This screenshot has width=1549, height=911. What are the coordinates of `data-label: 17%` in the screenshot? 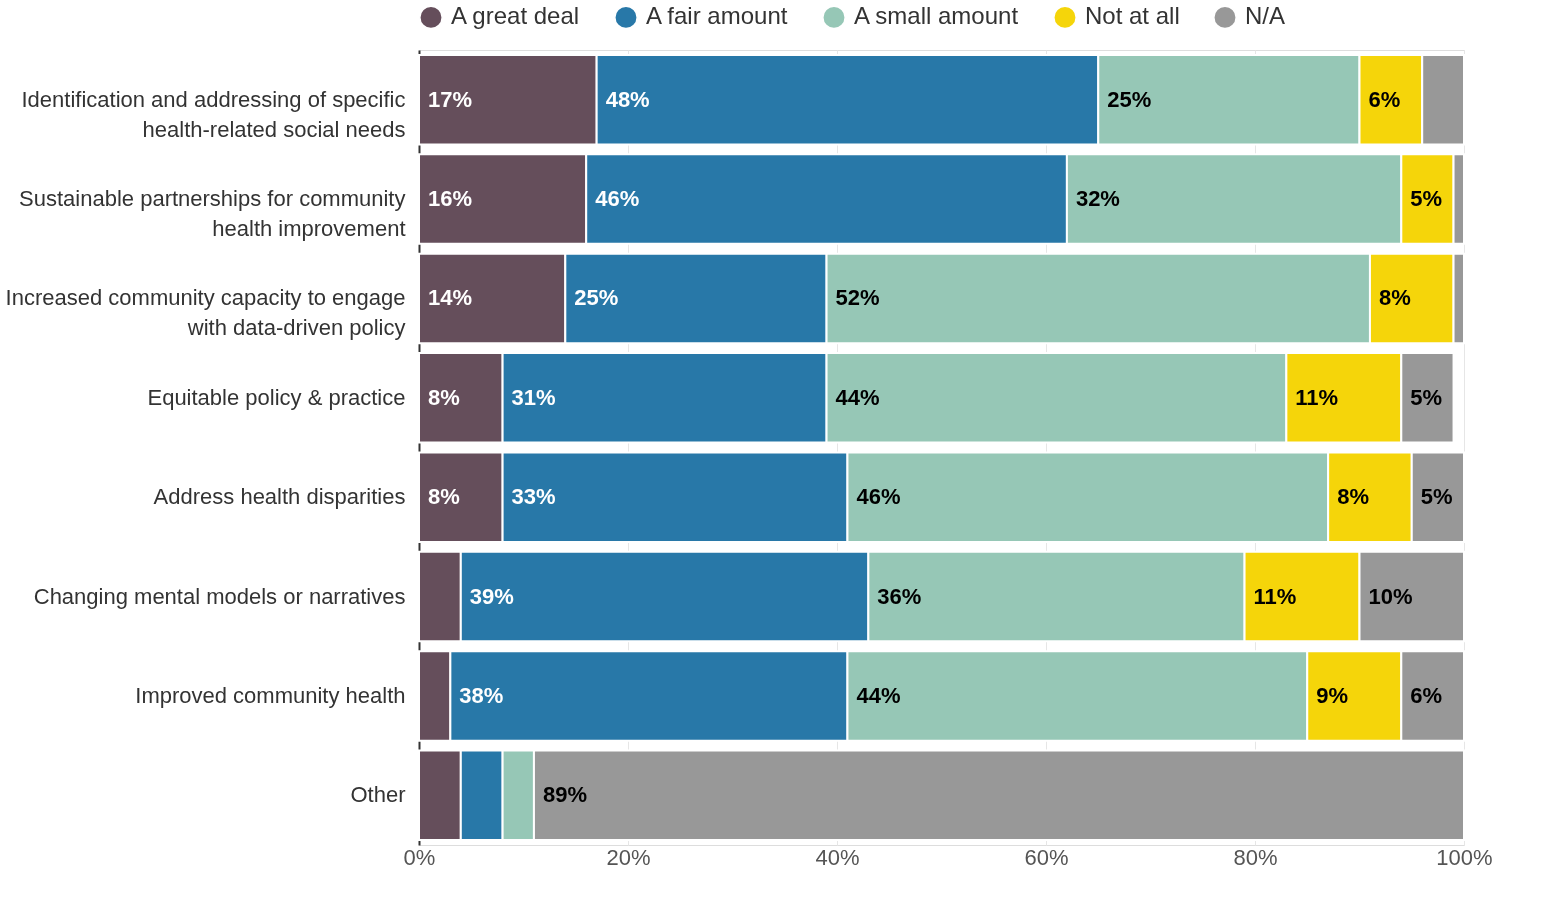 It's located at (450, 99).